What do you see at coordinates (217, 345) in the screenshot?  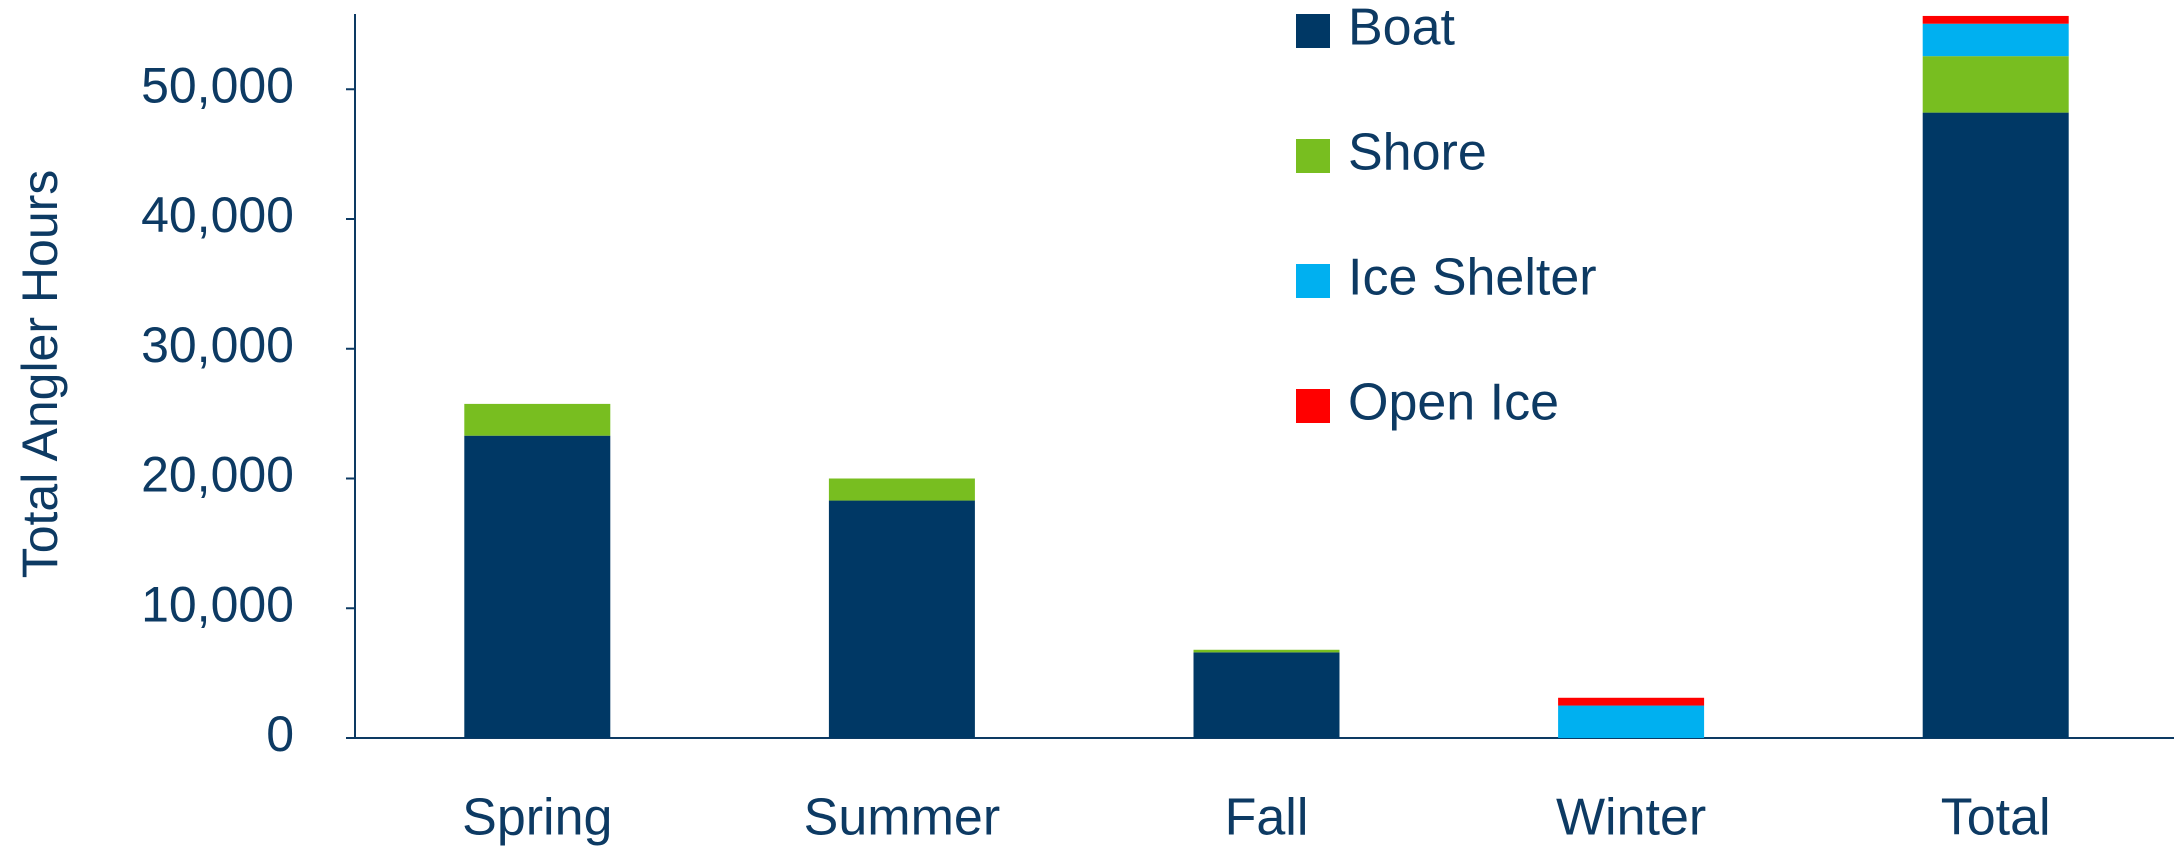 I see `y-tick-label: 30,000` at bounding box center [217, 345].